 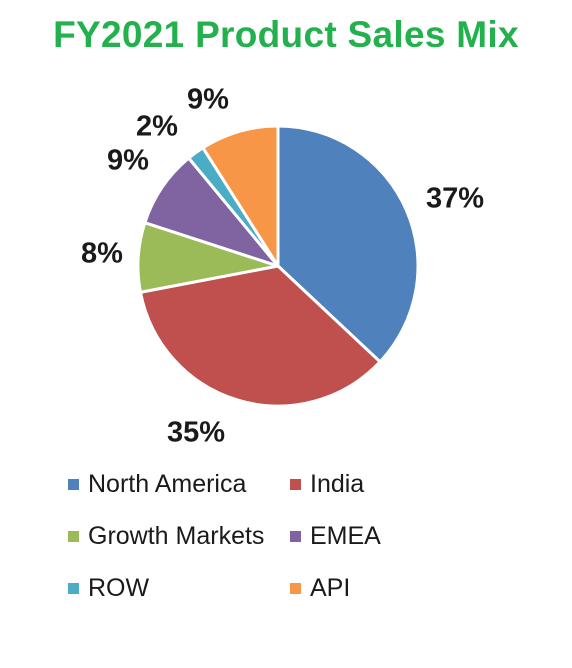 What do you see at coordinates (128, 161) in the screenshot?
I see `data-label-emea: 9%` at bounding box center [128, 161].